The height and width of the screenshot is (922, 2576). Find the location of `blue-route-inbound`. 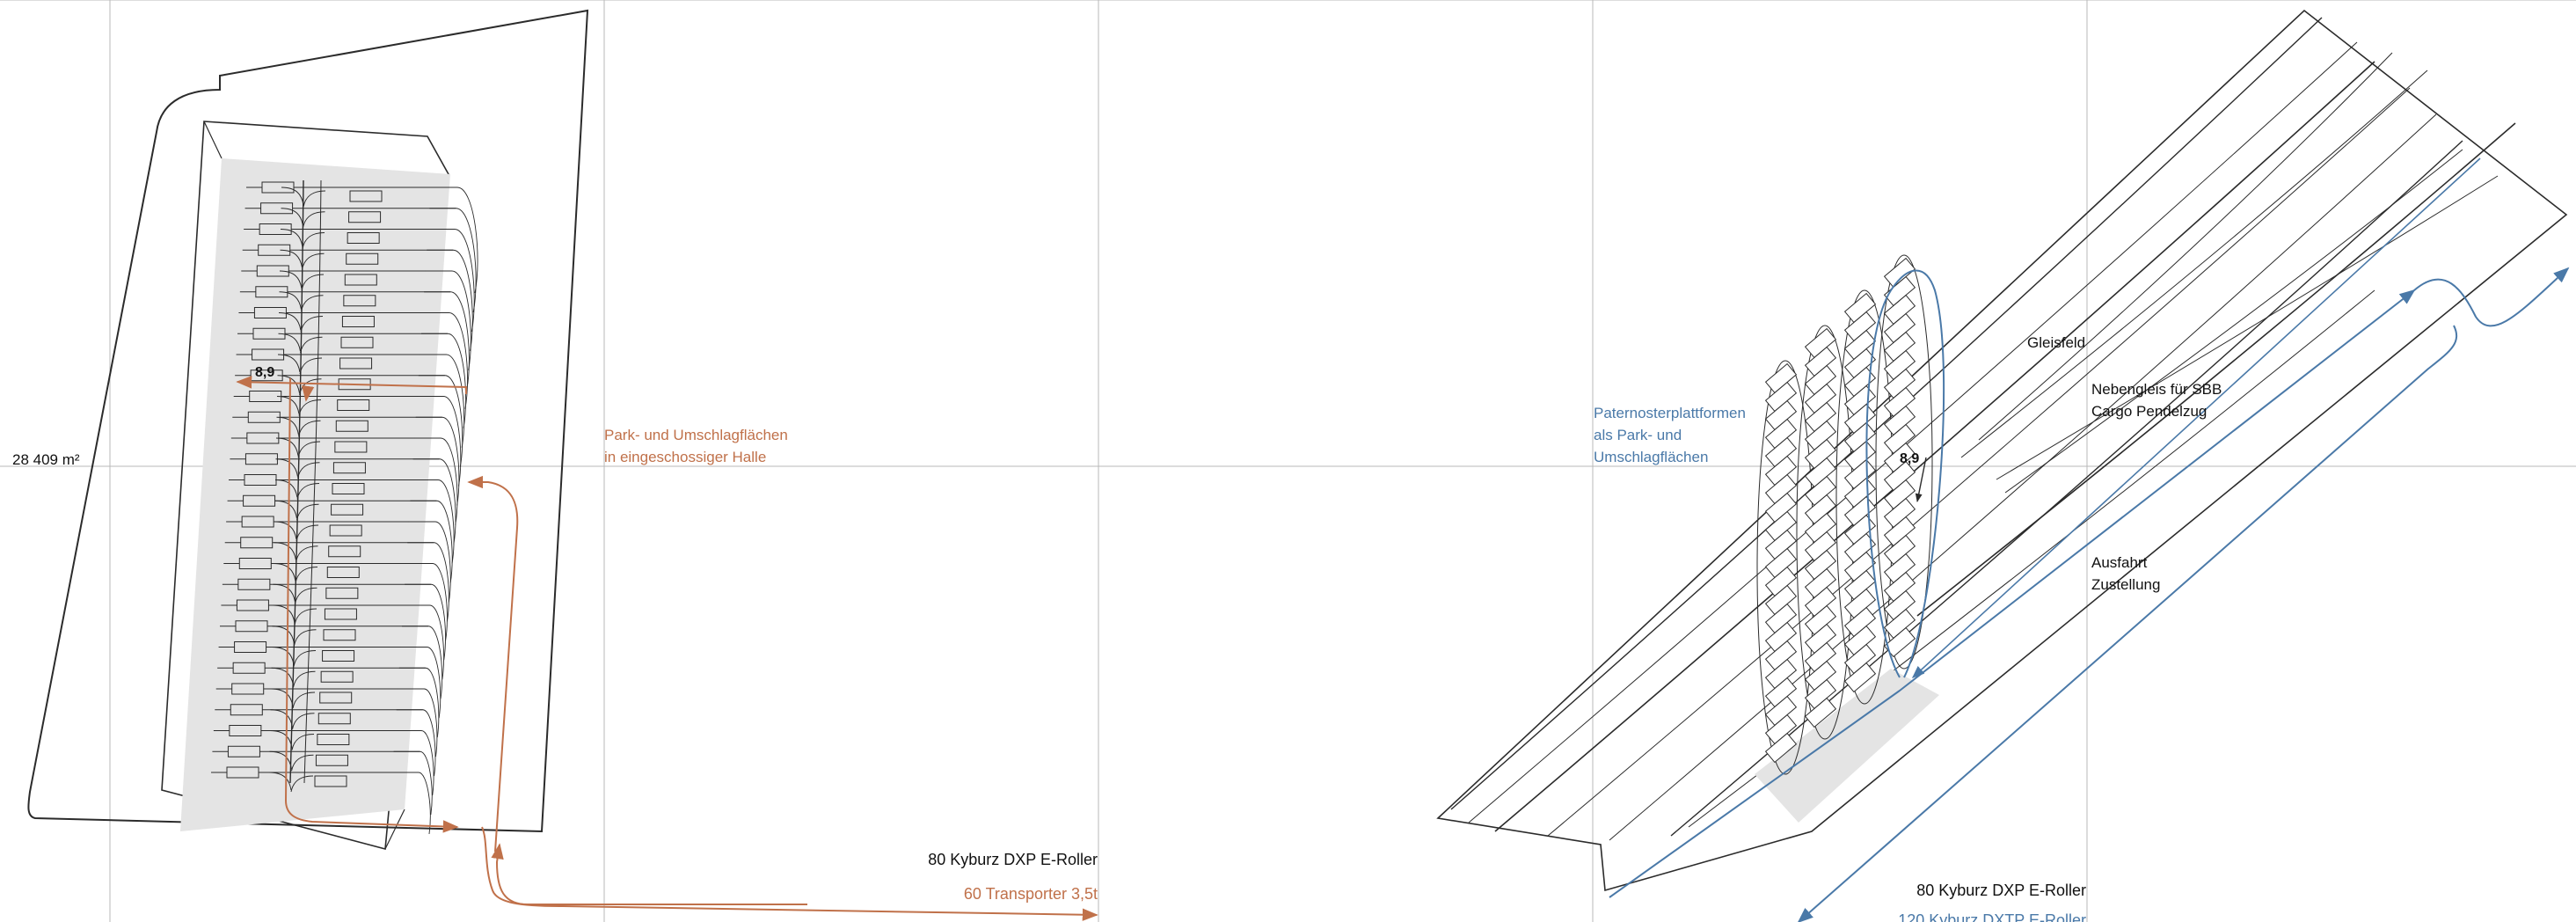

blue-route-inbound is located at coordinates (2196, 417).